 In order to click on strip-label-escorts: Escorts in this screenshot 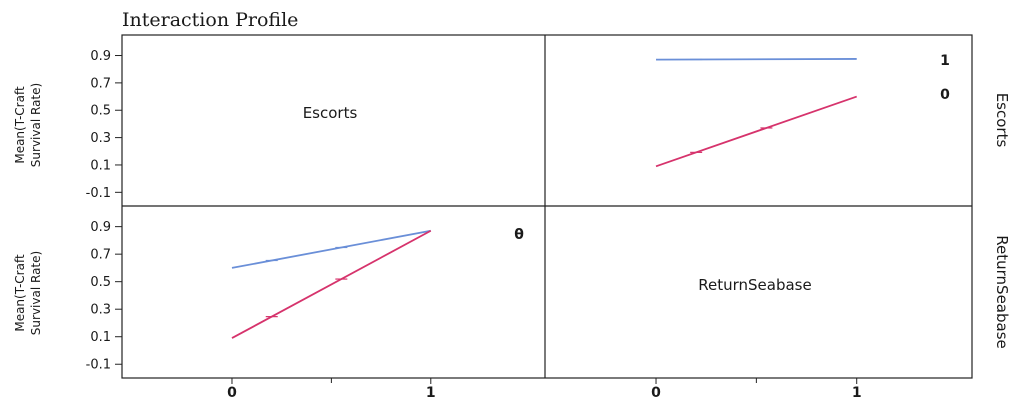, I will do `click(1002, 120)`.